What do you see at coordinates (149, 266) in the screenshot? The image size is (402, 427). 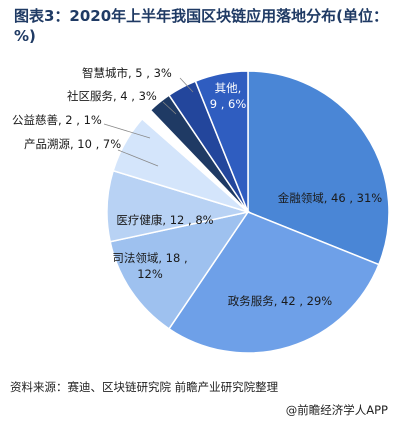 I see `slice-label-3: 司法领域, 18 , 12%` at bounding box center [149, 266].